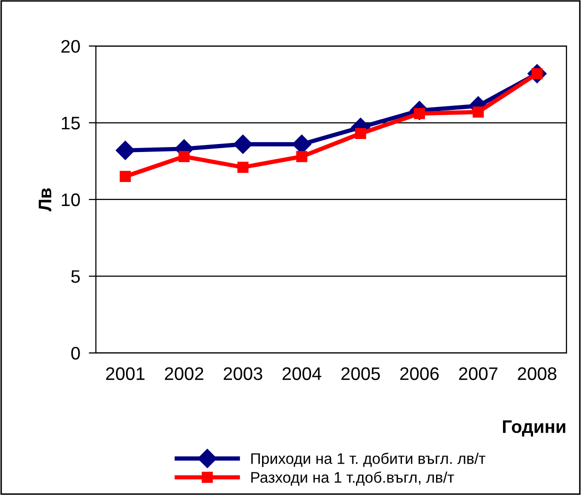  I want to click on x-tick-label: 2003, so click(243, 373).